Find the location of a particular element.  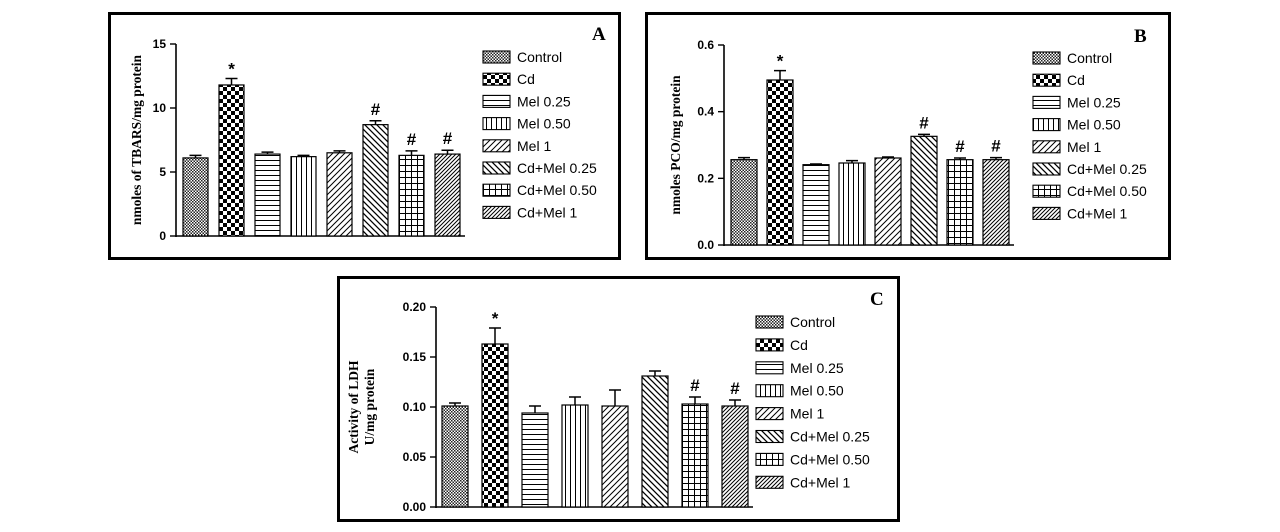

chart-a-legend-label: Cd+Mel 0.50 is located at coordinates (557, 190).